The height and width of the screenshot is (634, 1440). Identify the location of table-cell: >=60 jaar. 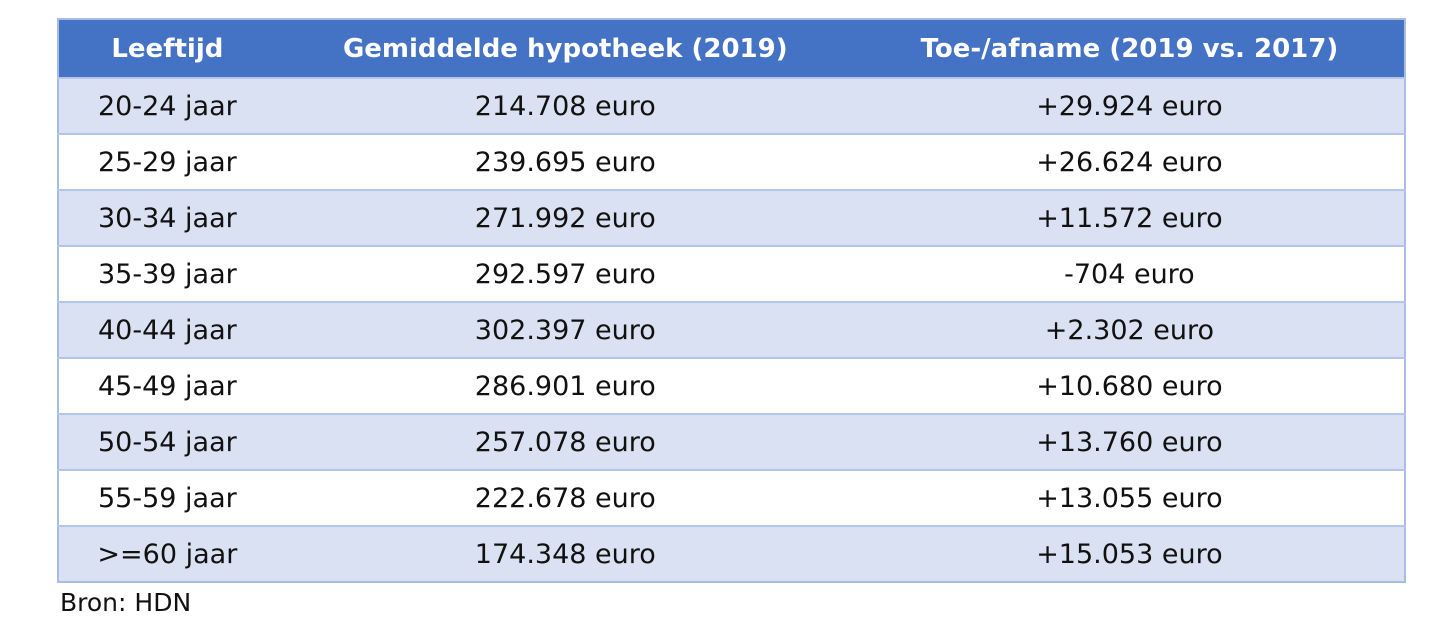
(167, 553).